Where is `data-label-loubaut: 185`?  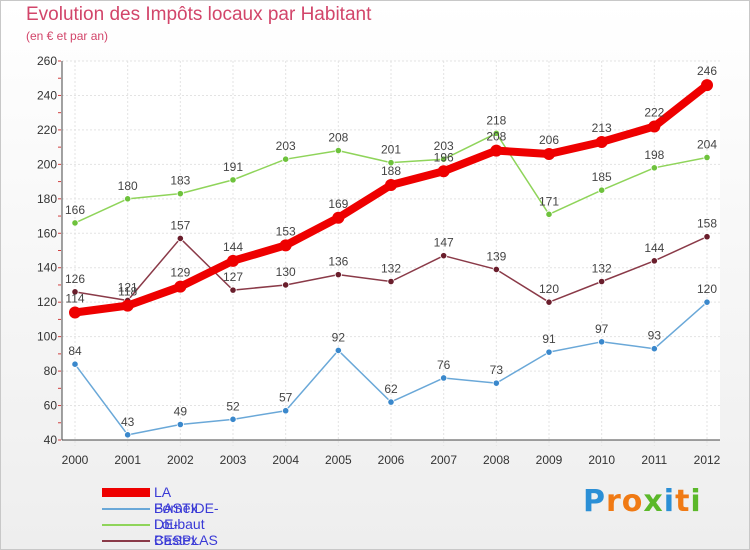 data-label-loubaut: 185 is located at coordinates (602, 177).